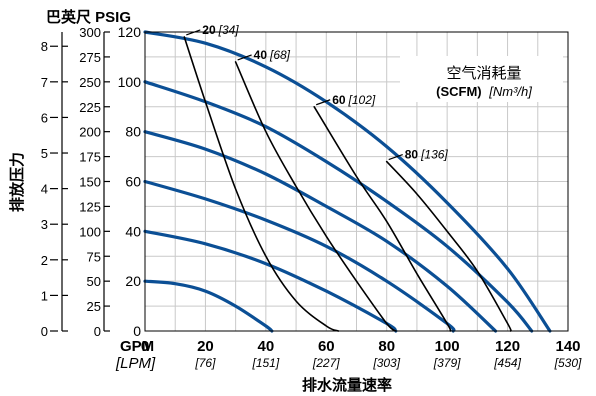 The image size is (596, 396). What do you see at coordinates (44, 117) in the screenshot?
I see `bar-tick-label: 6` at bounding box center [44, 117].